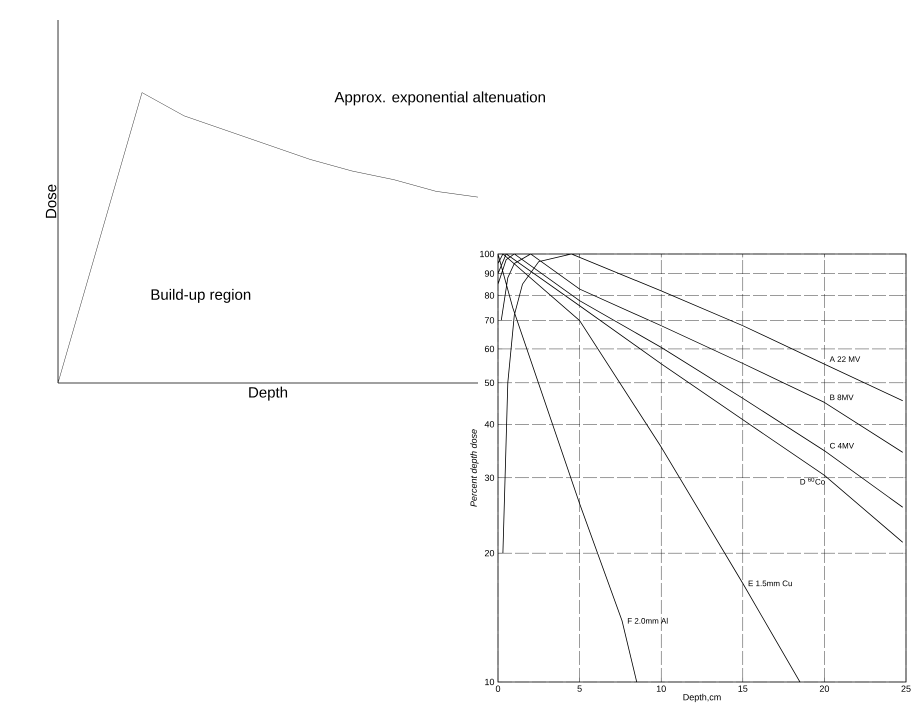  I want to click on y-axis-title: Dose, so click(51, 201).